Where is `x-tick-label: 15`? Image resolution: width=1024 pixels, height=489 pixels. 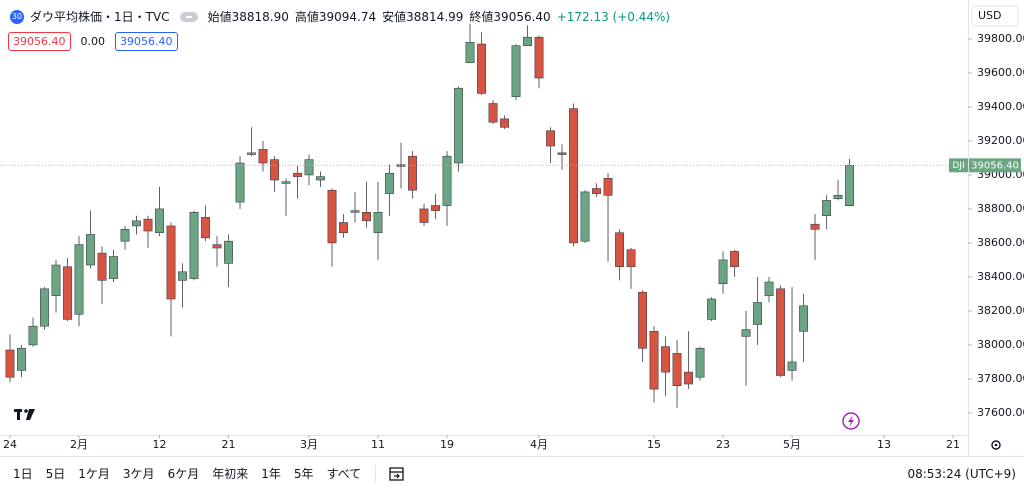 x-tick-label: 15 is located at coordinates (654, 444).